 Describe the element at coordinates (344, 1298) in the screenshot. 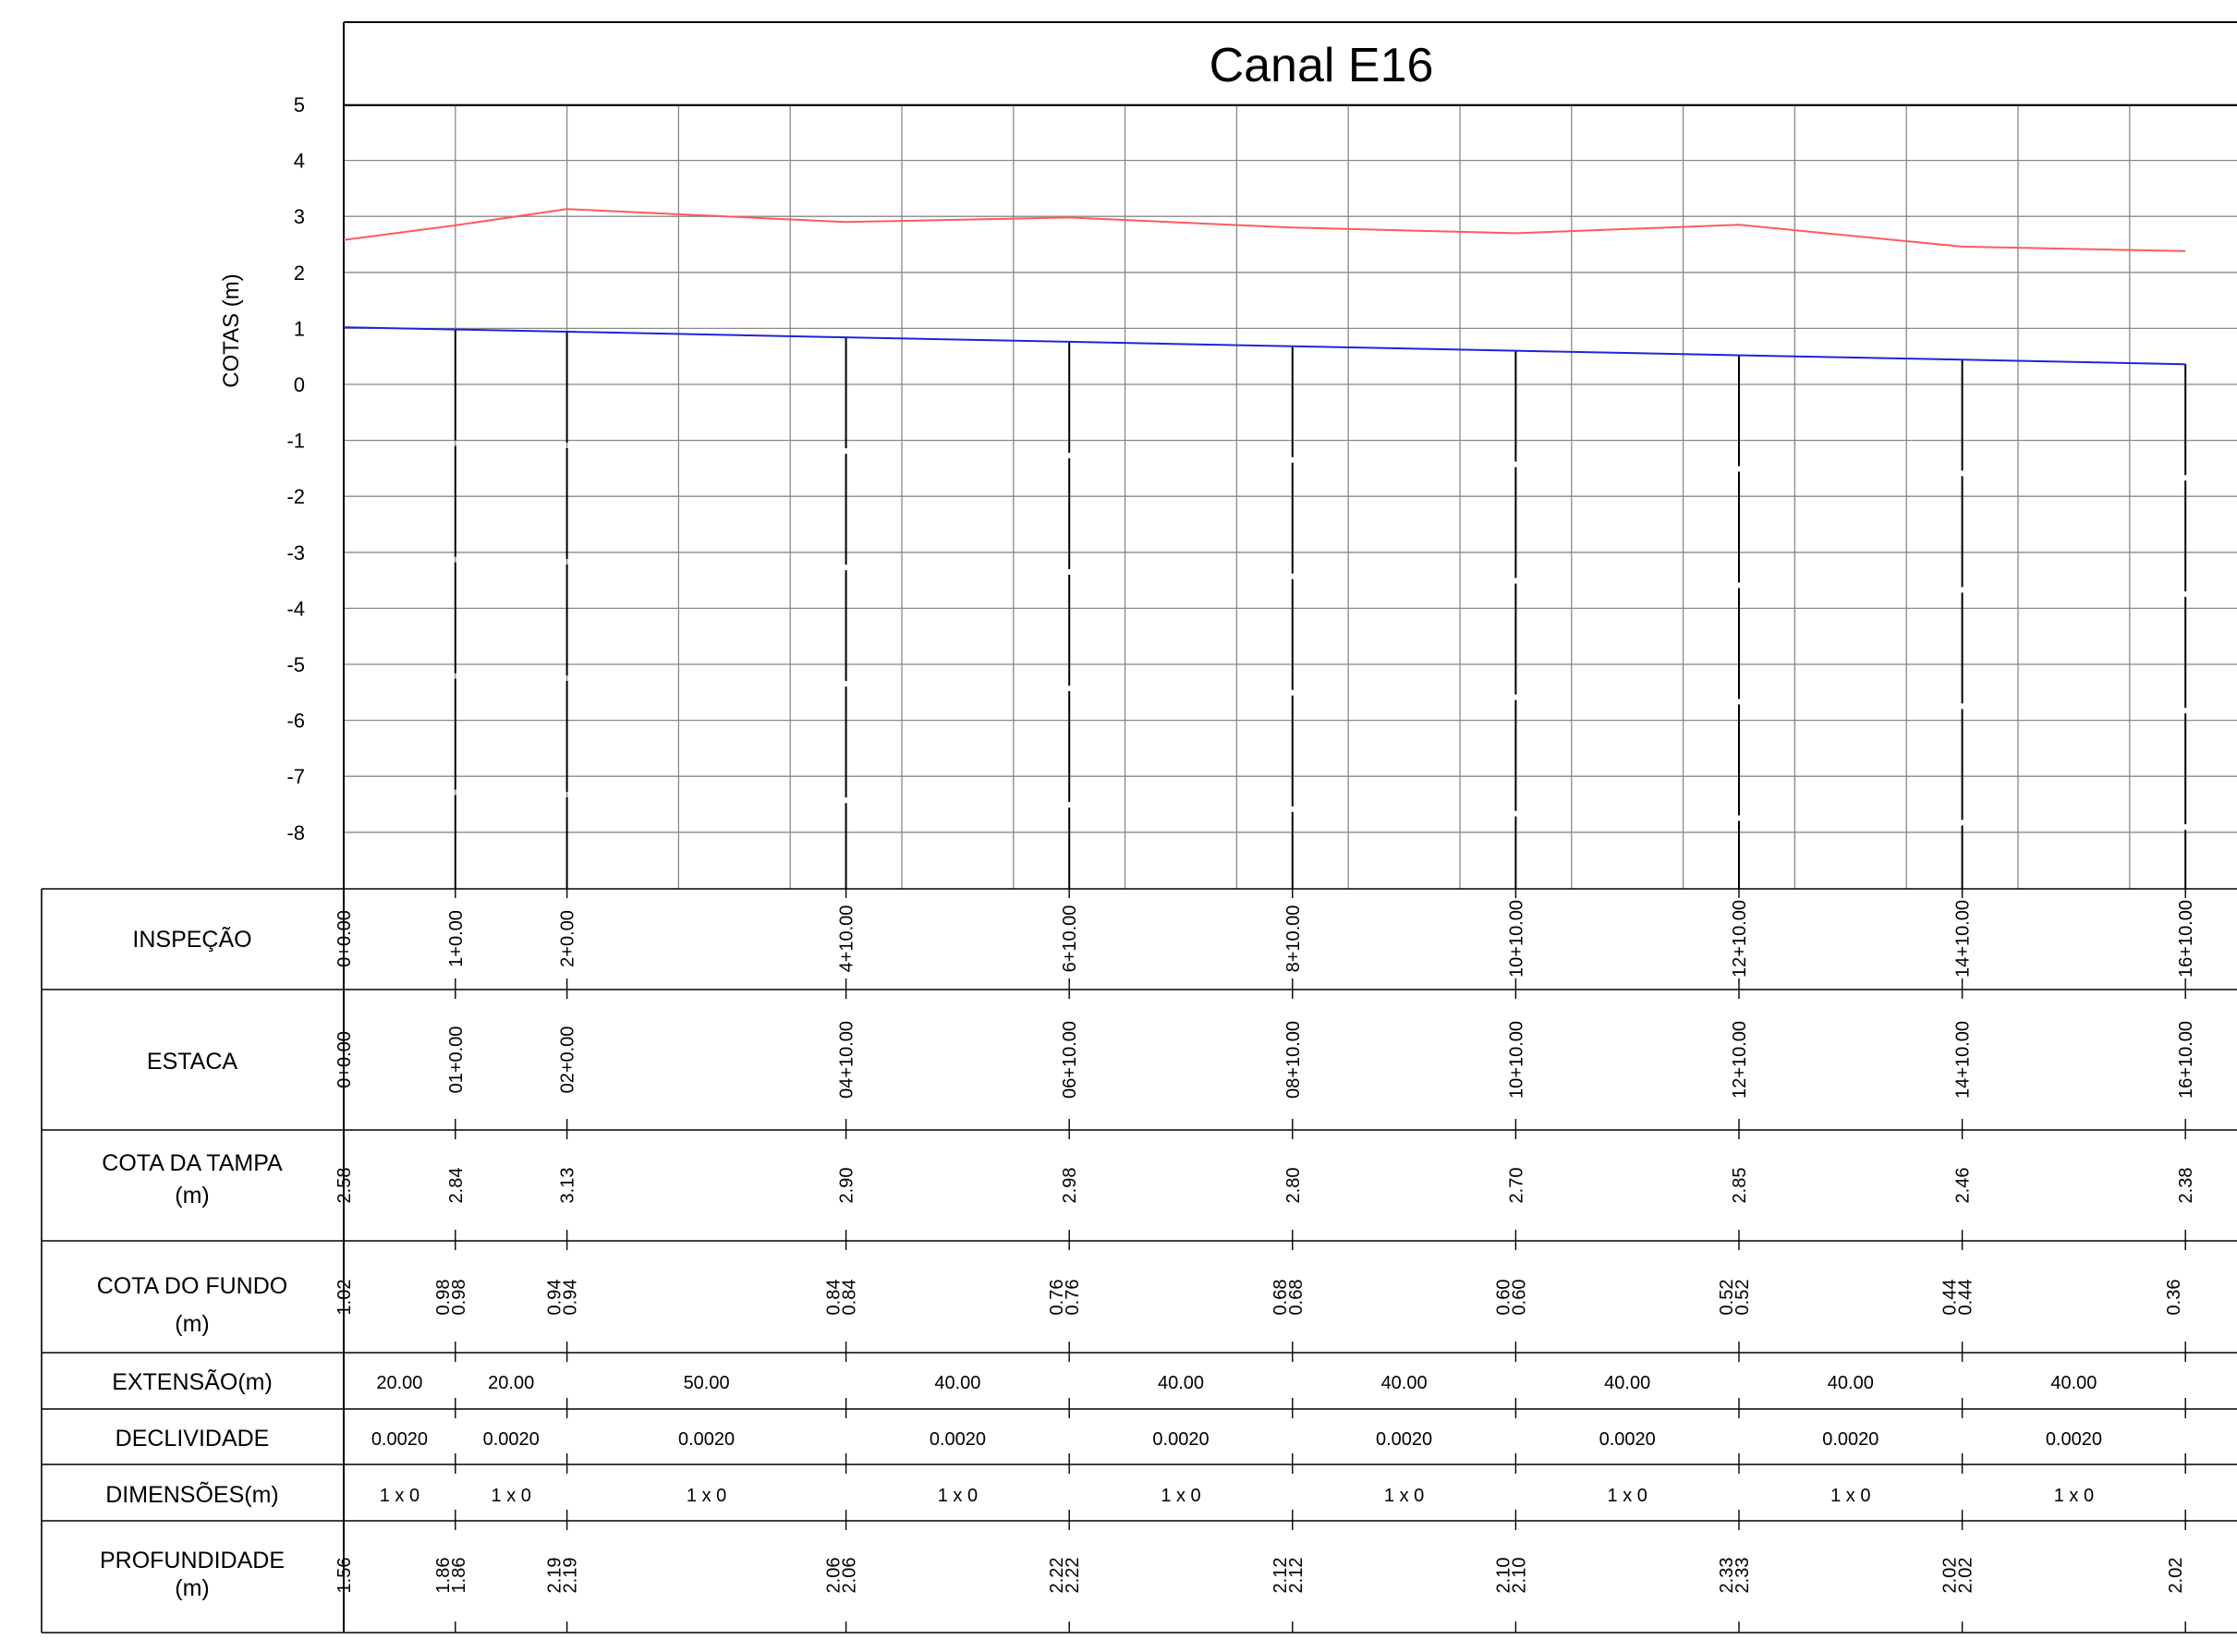

I see `cota-fundo-value: 1.02` at that location.